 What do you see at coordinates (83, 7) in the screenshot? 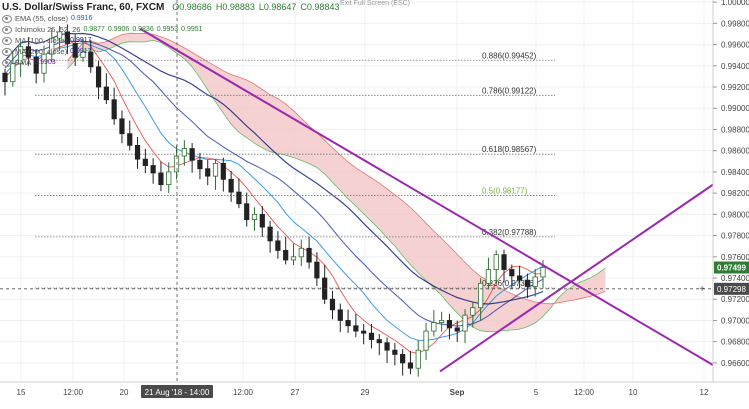
I see `symbol-title: U.S. Dollar/Swiss Franc, 60, FXCM` at bounding box center [83, 7].